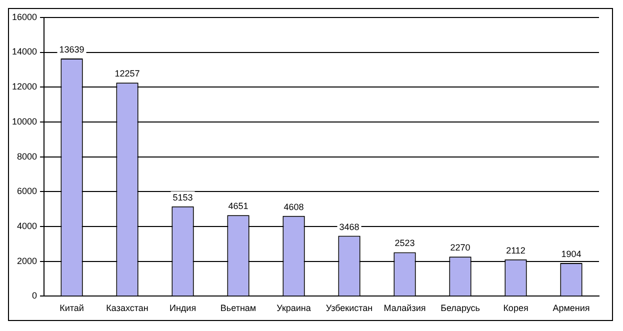  Describe the element at coordinates (294, 207) in the screenshot. I see `data-label: 4608` at that location.